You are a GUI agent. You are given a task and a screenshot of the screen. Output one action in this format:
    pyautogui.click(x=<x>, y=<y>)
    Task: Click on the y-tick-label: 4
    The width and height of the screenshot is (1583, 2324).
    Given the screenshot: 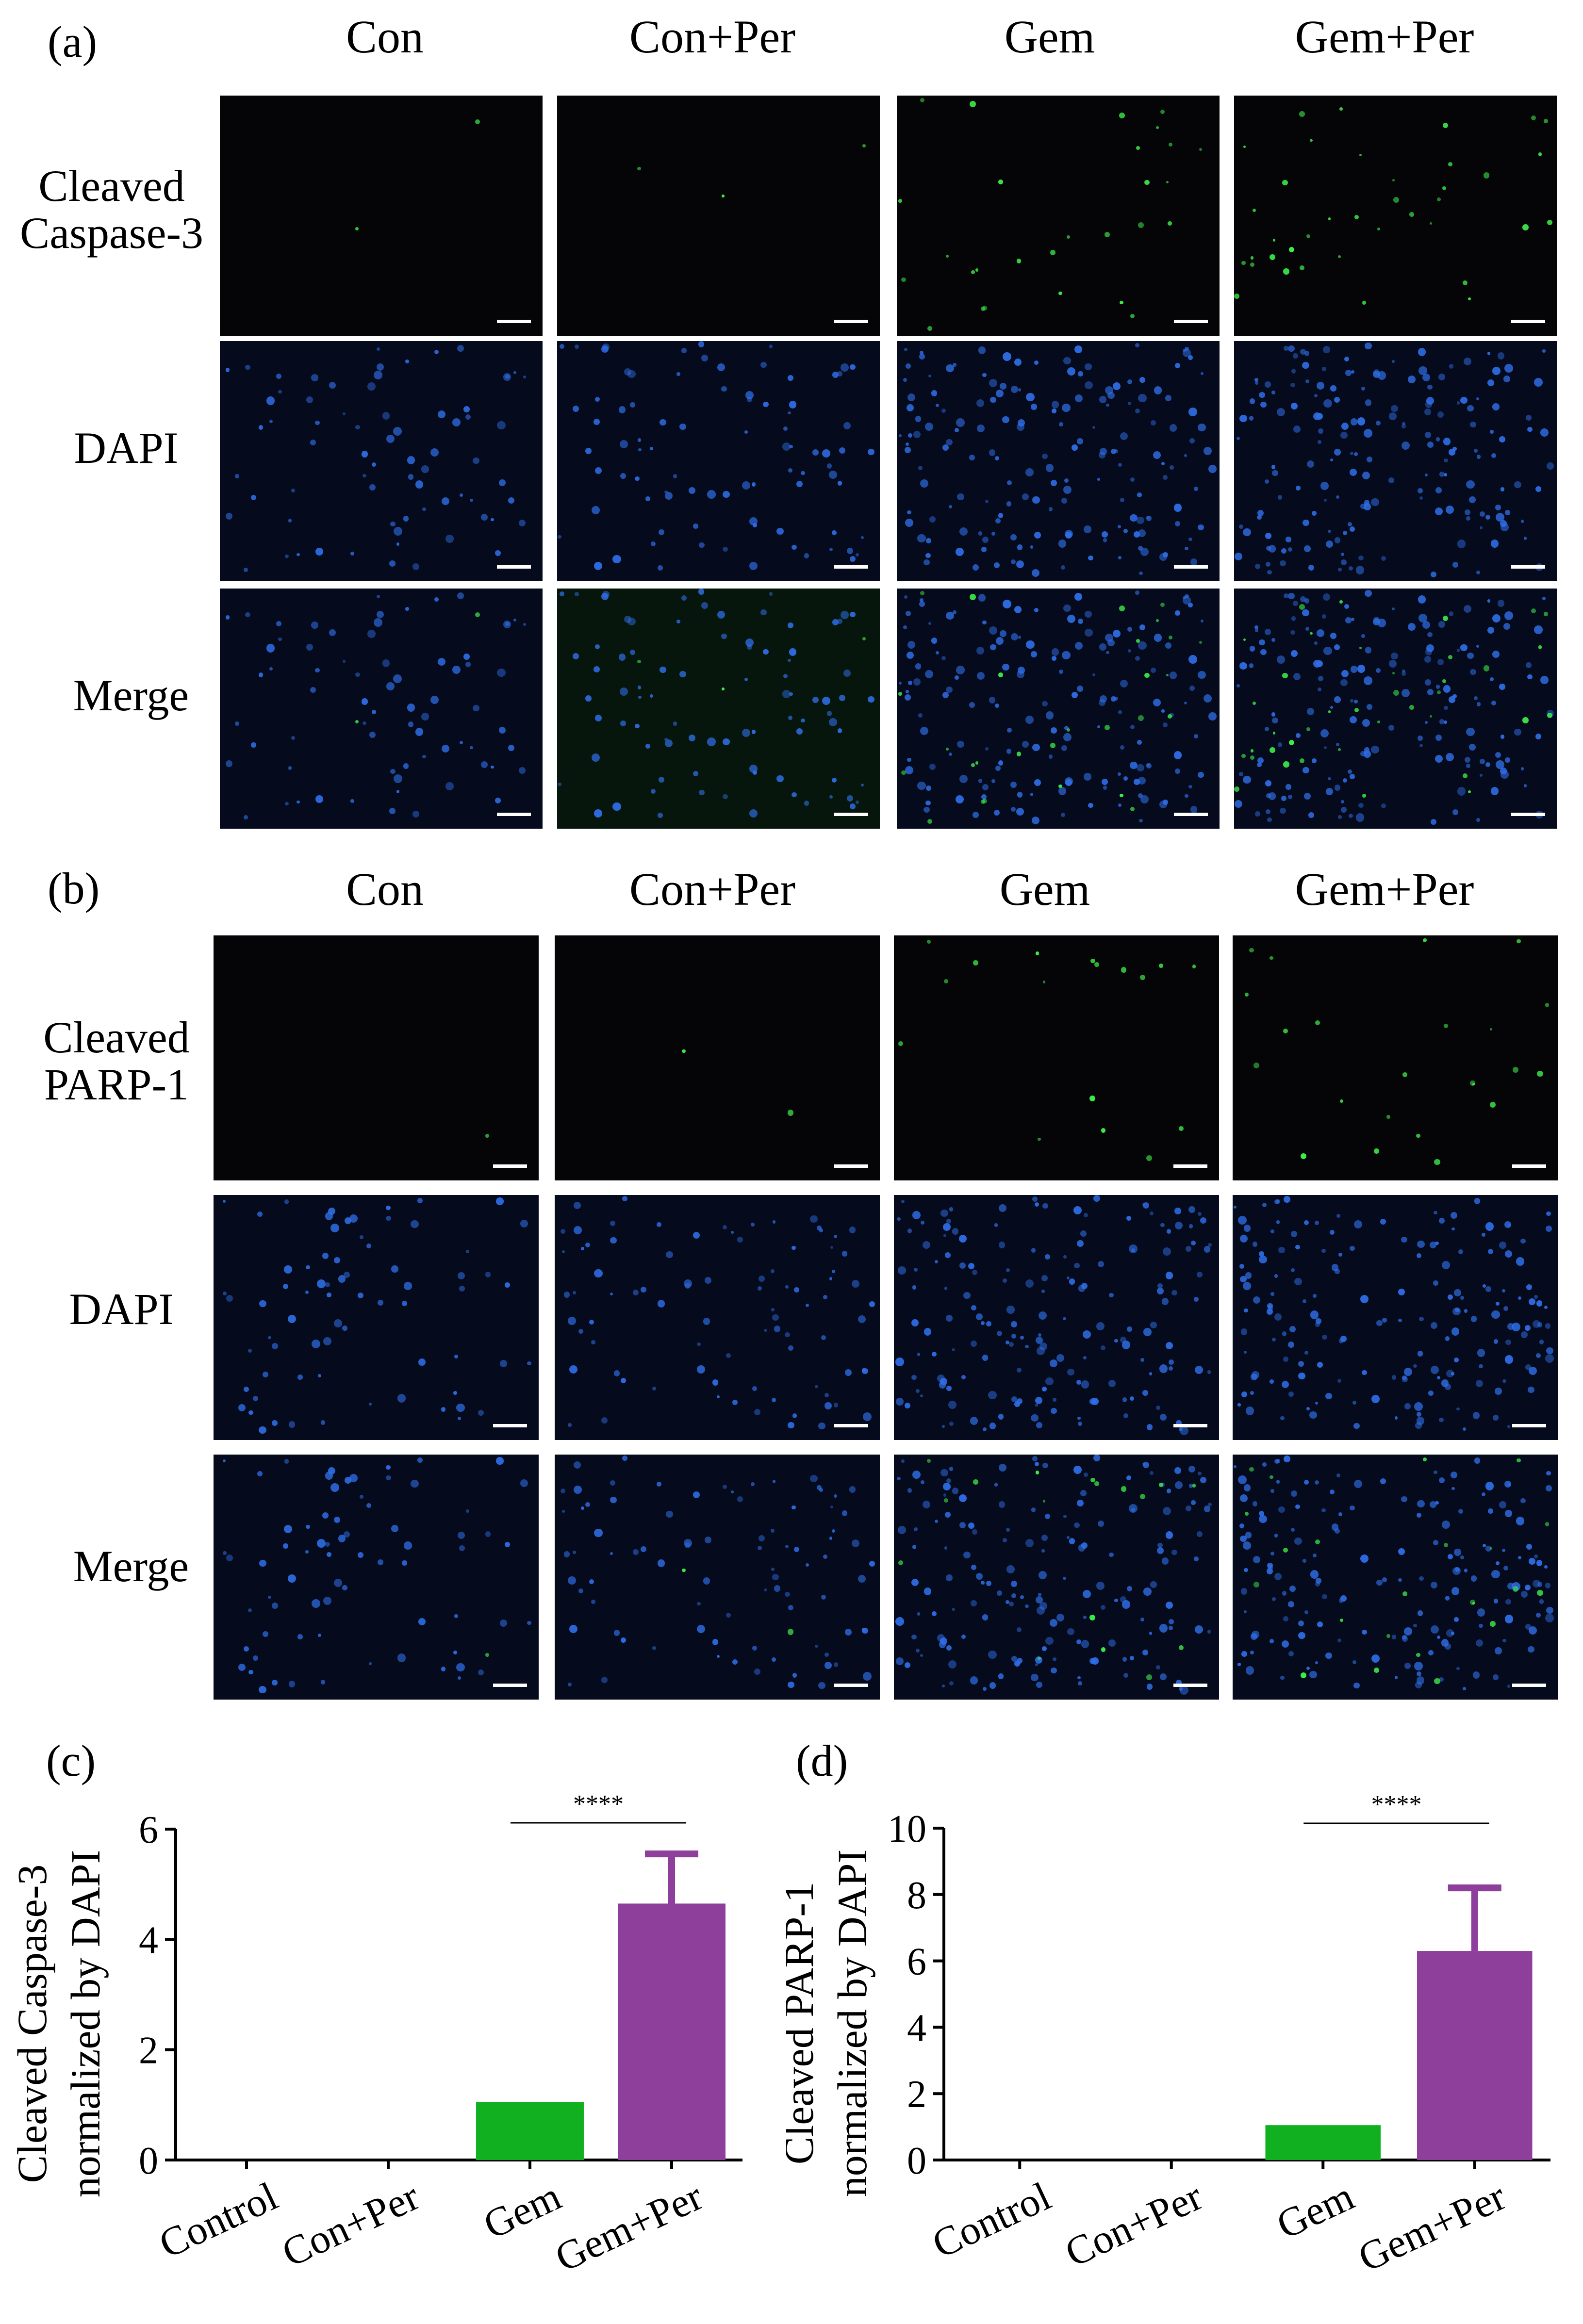 What is the action you would take?
    pyautogui.click(x=917, y=2028)
    